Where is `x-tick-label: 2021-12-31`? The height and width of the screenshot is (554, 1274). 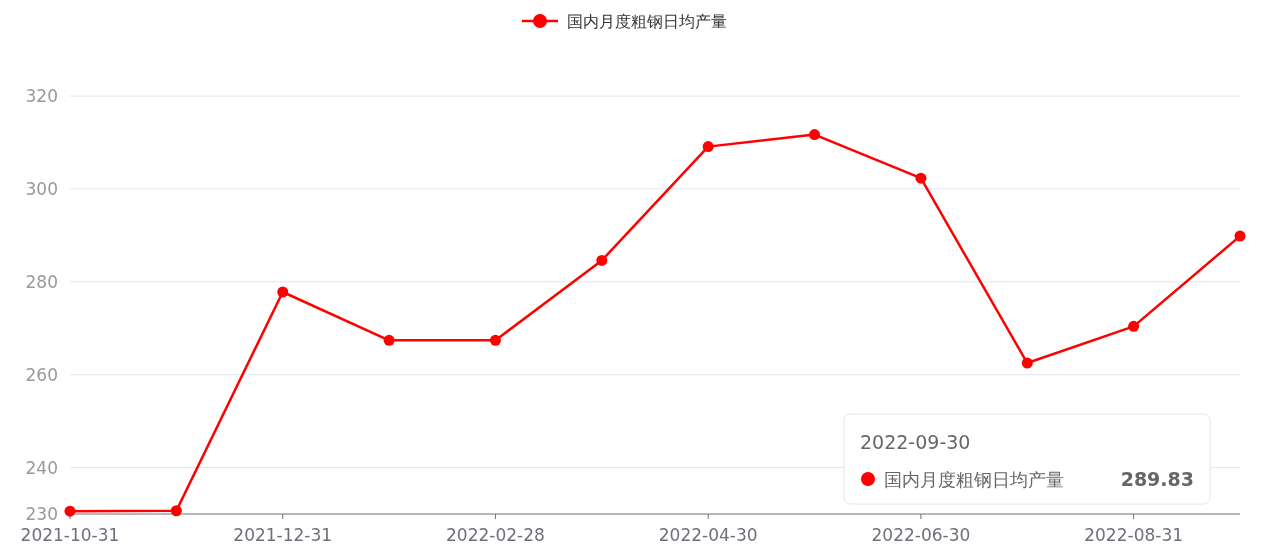 x-tick-label: 2021-12-31 is located at coordinates (283, 535).